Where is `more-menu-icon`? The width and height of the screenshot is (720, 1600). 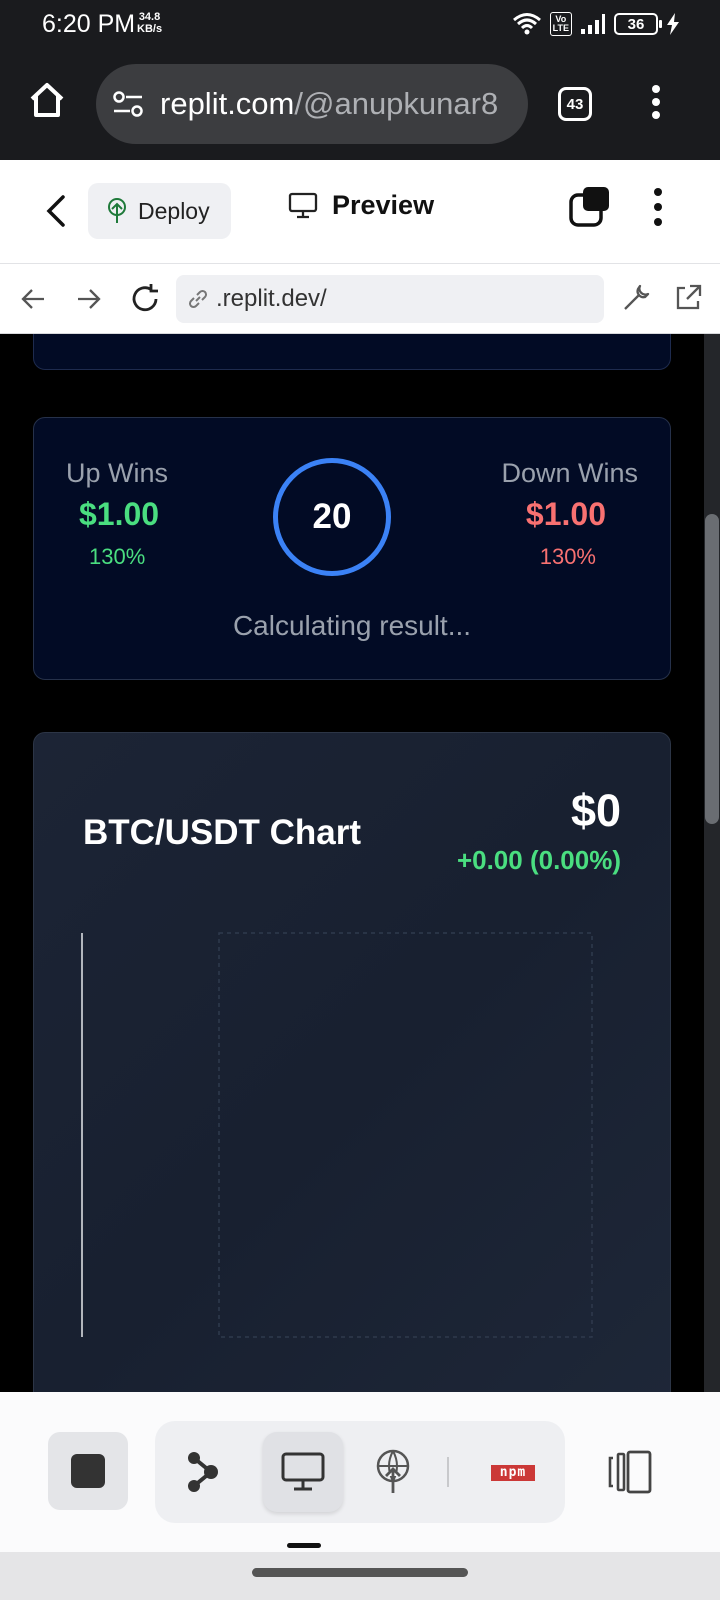 more-menu-icon is located at coordinates (656, 104).